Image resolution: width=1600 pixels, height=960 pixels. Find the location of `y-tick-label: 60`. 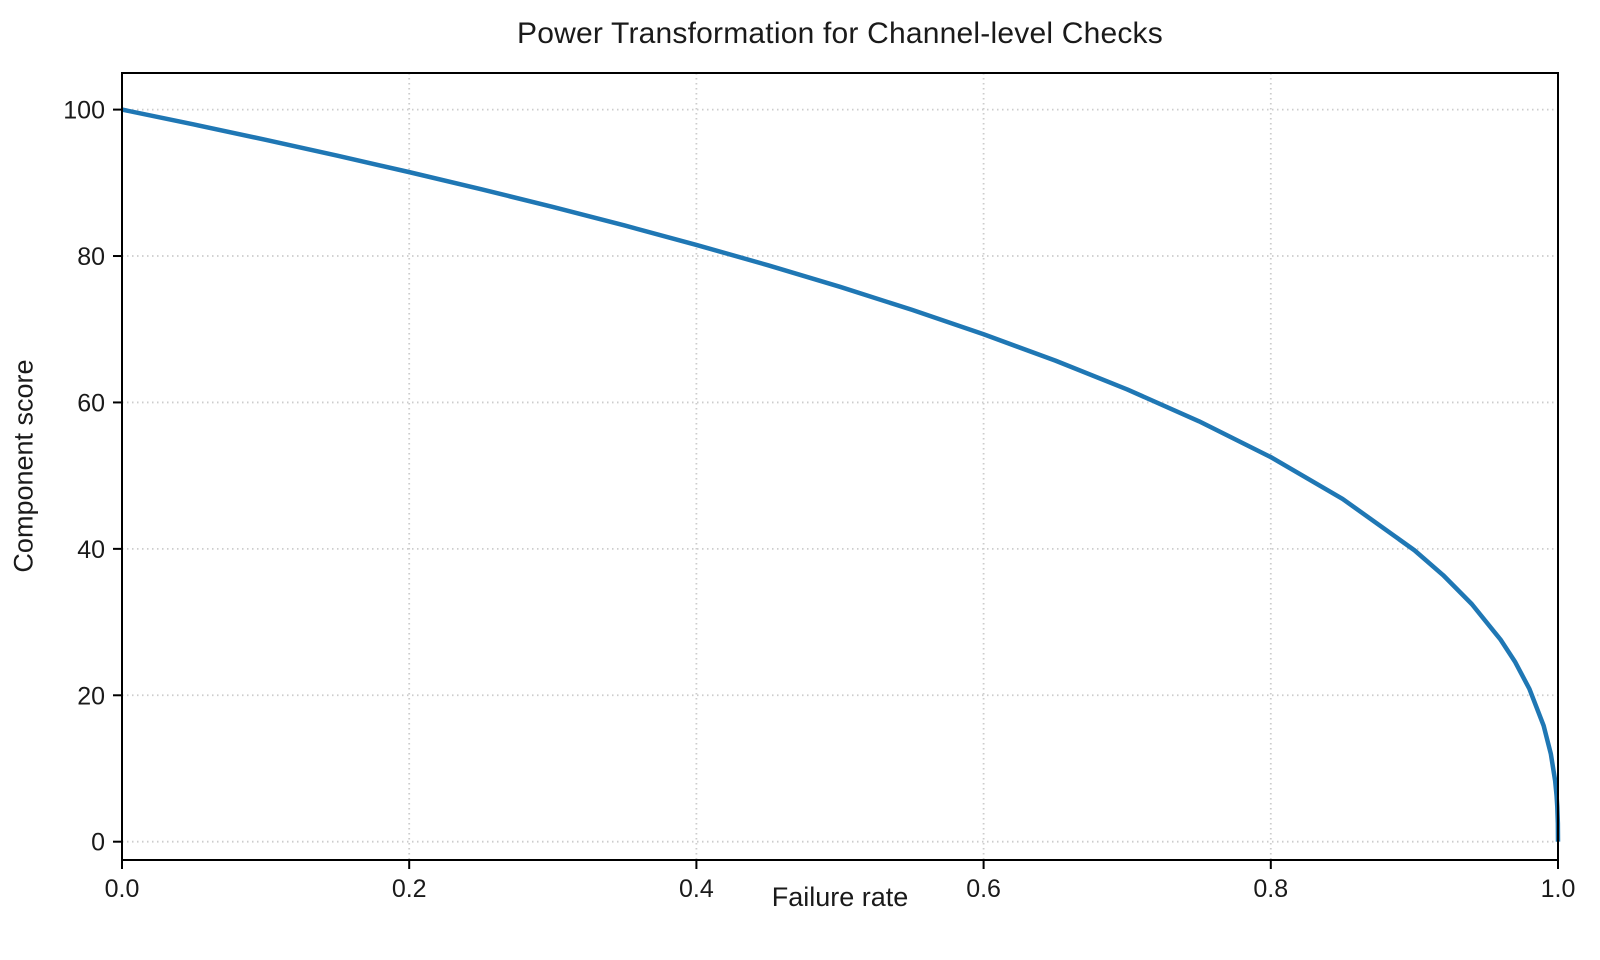

y-tick-label: 60 is located at coordinates (91, 403).